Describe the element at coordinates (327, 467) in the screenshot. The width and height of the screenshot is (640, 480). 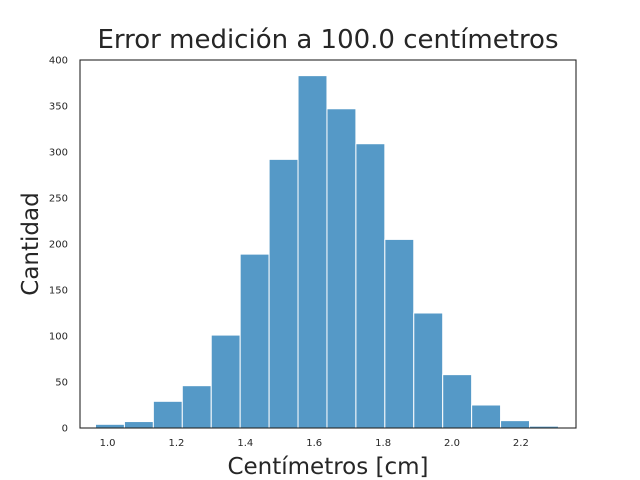
I see `x-axis-label: Centímetros [cm]` at that location.